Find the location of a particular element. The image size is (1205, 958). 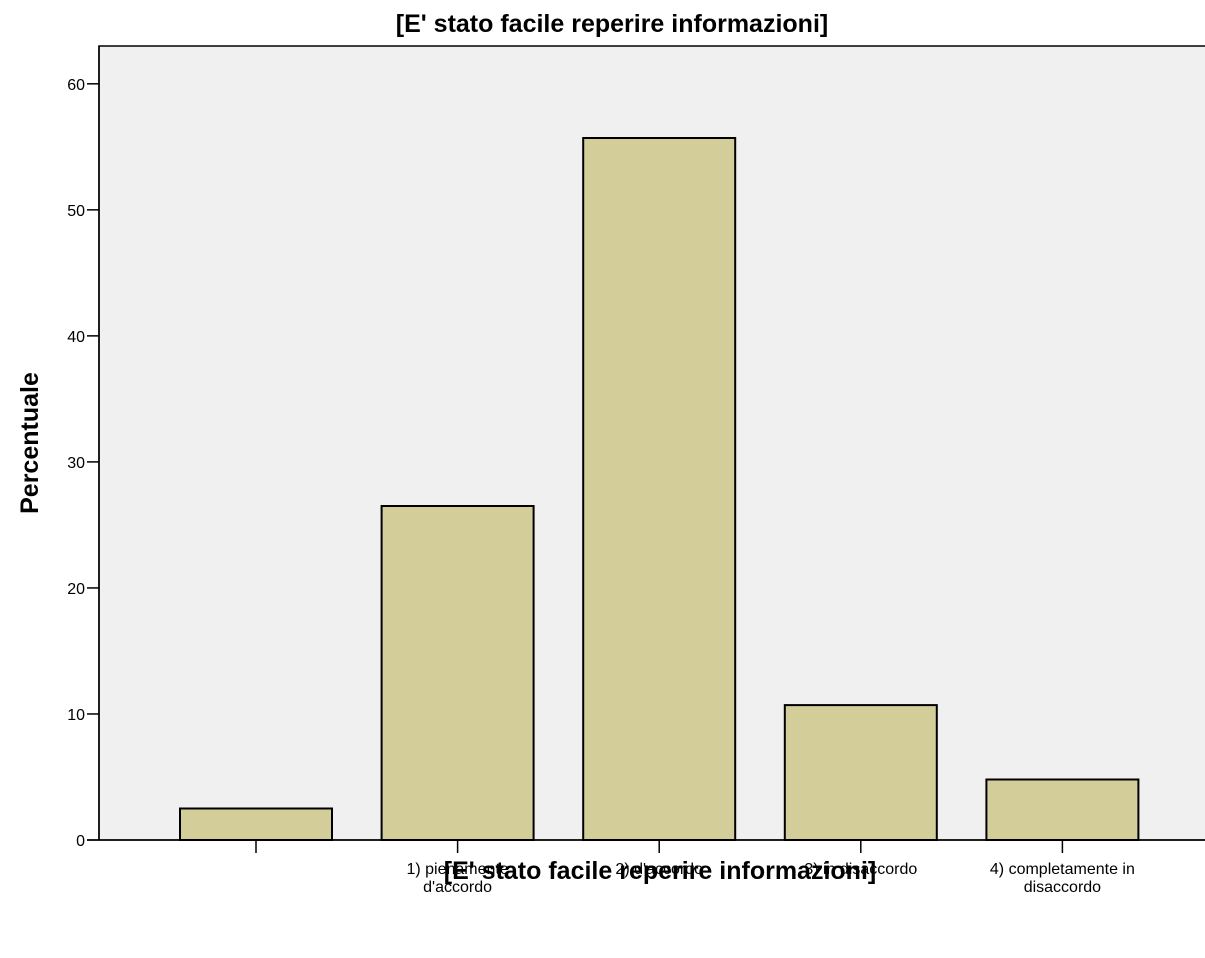

x-tick-label: 2) d'accordo is located at coordinates (659, 869).